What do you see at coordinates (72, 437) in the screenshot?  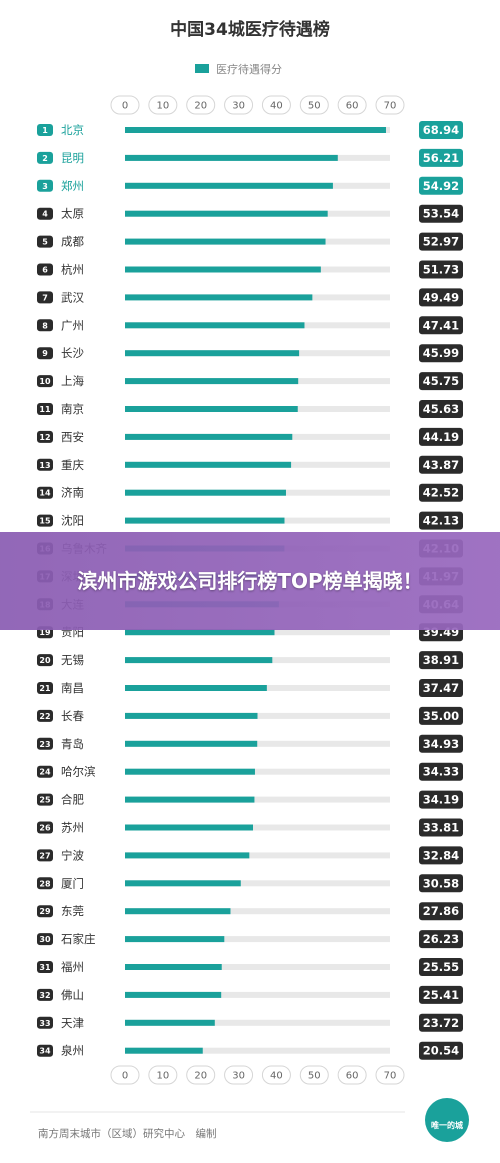 I see `category-label: 西安` at bounding box center [72, 437].